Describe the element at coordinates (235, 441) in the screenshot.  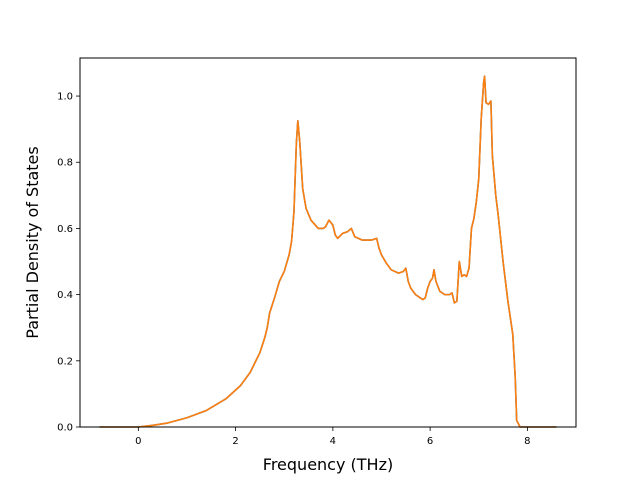
I see `x-tick-label: 2` at that location.